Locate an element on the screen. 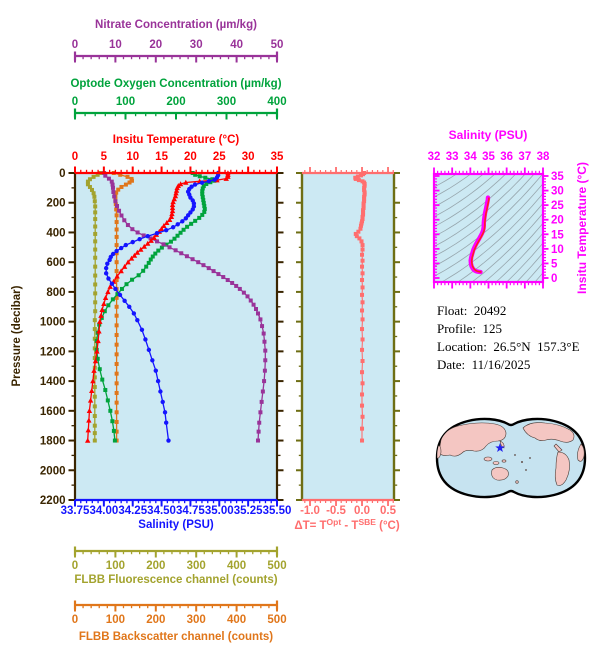 The width and height of the screenshot is (610, 664). series-temperature is located at coordinates (157, 306).